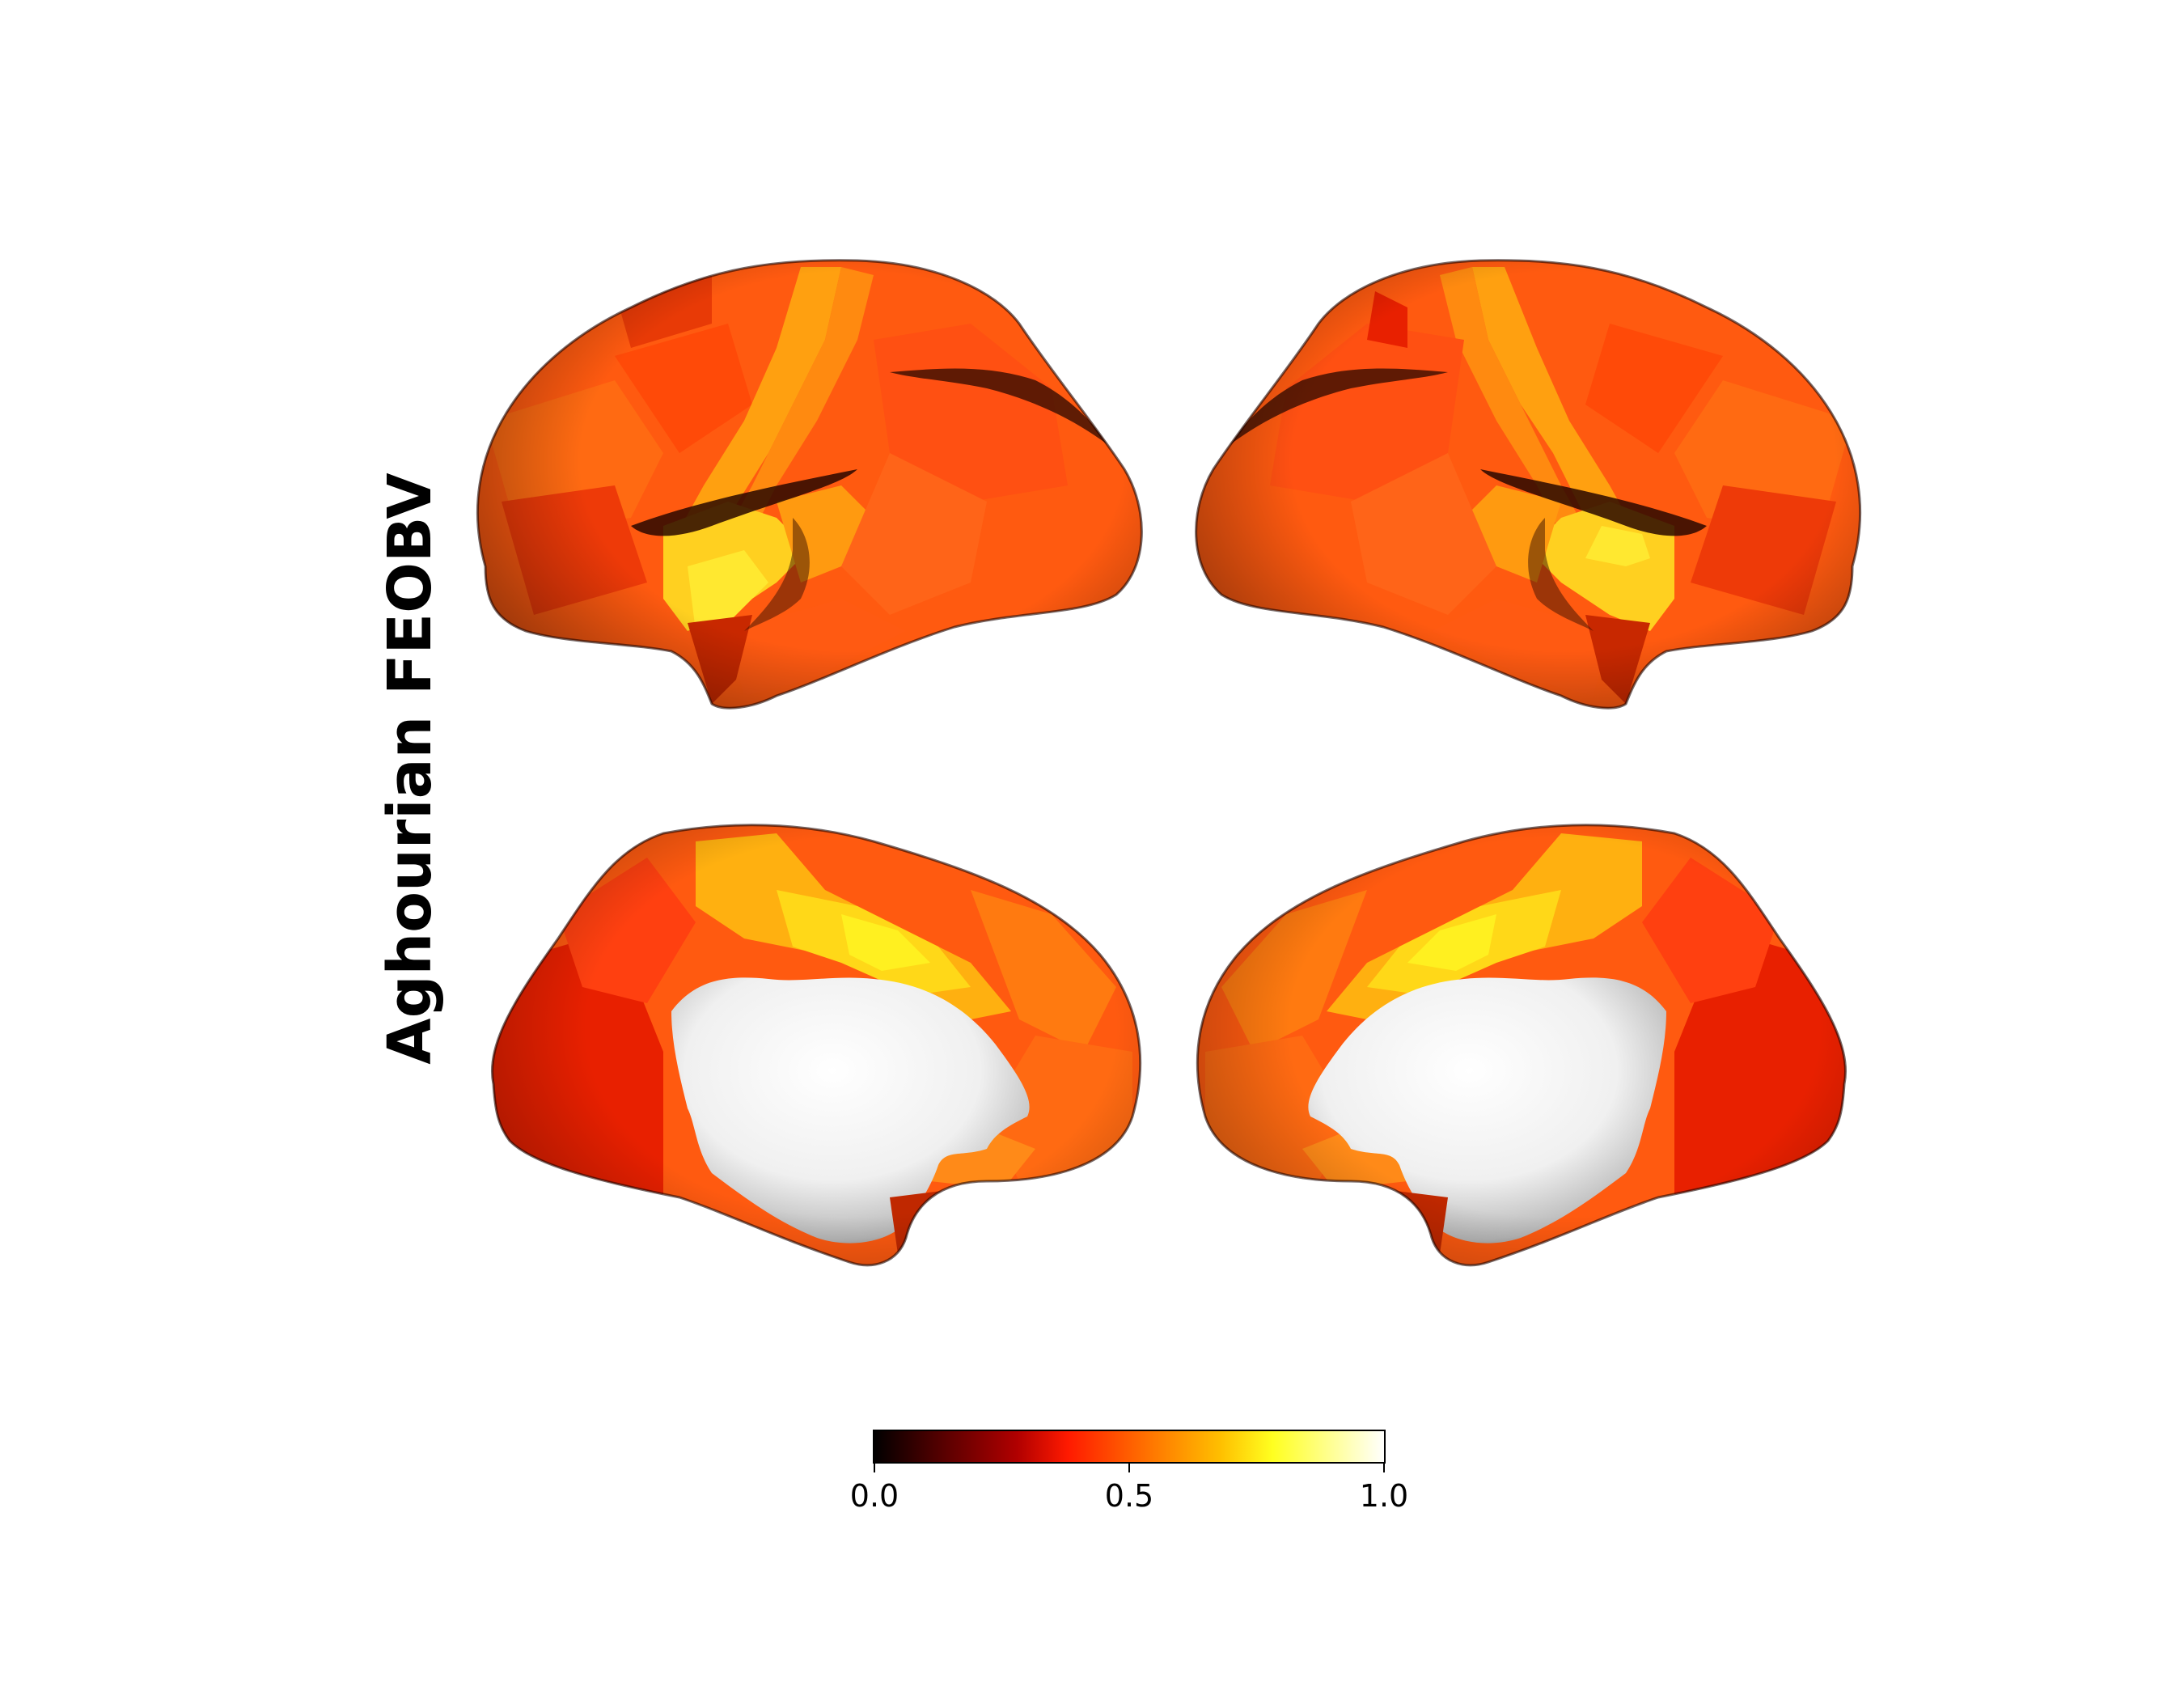  I want to click on colorbar-gradient, so click(1129, 1447).